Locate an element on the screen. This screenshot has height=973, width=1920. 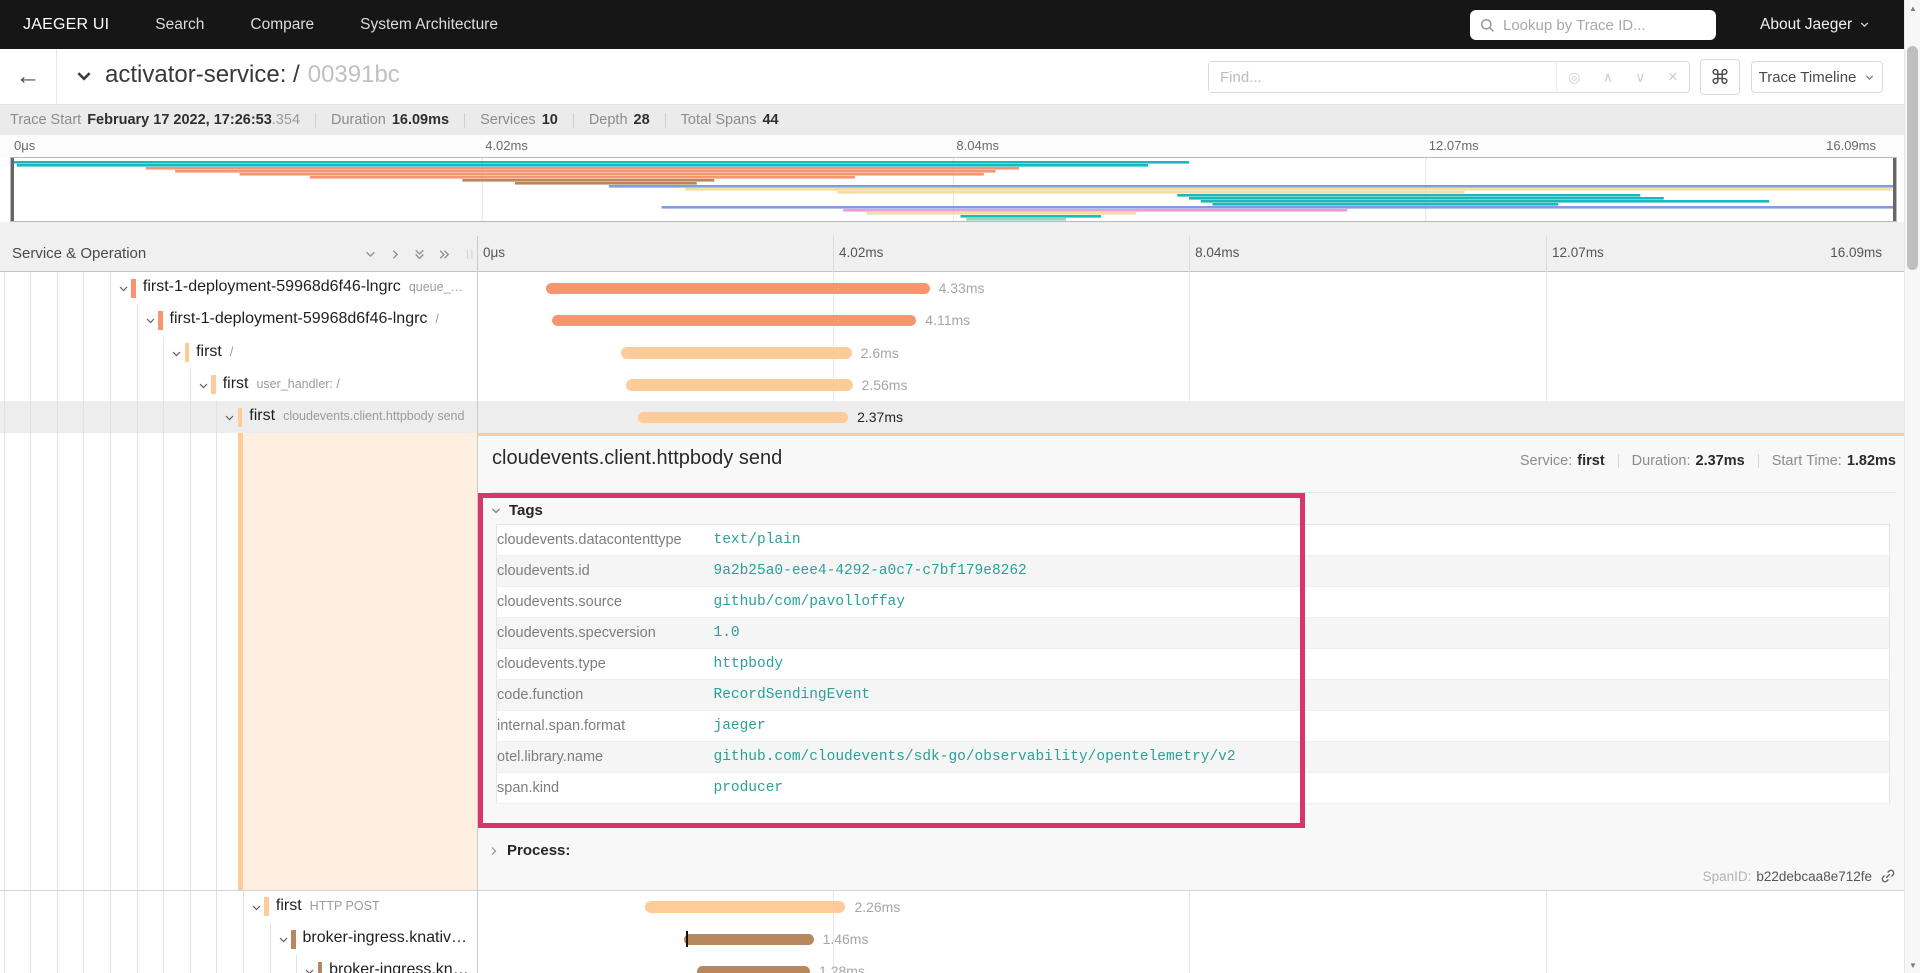
tag-row: cloudevents.type httpbody is located at coordinates (1193, 664).